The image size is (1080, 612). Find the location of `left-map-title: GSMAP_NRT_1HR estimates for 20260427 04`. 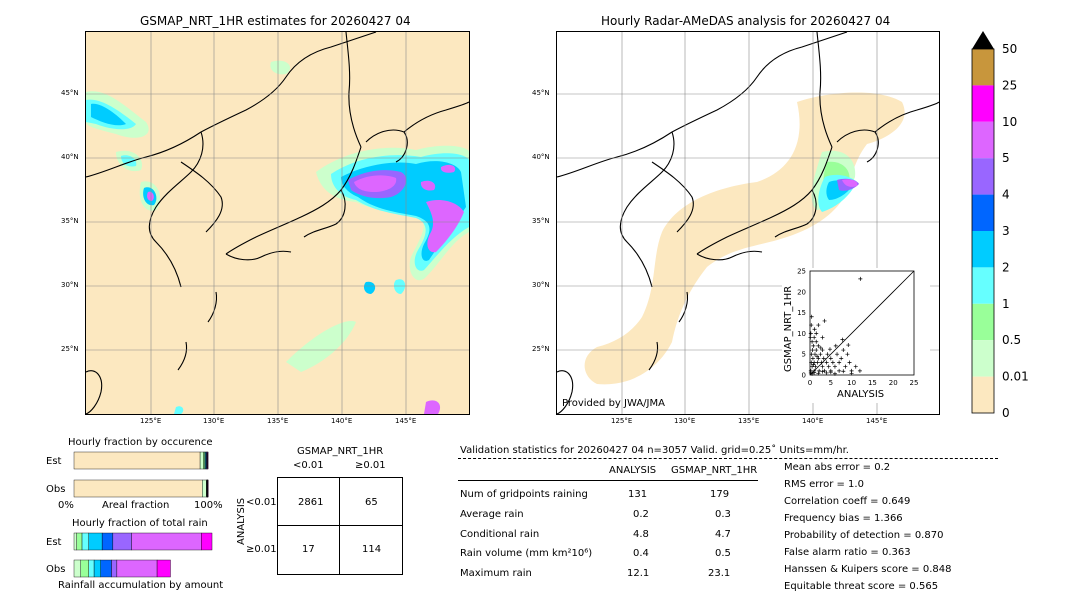

left-map-title: GSMAP_NRT_1HR estimates for 20260427 04 is located at coordinates (275, 21).